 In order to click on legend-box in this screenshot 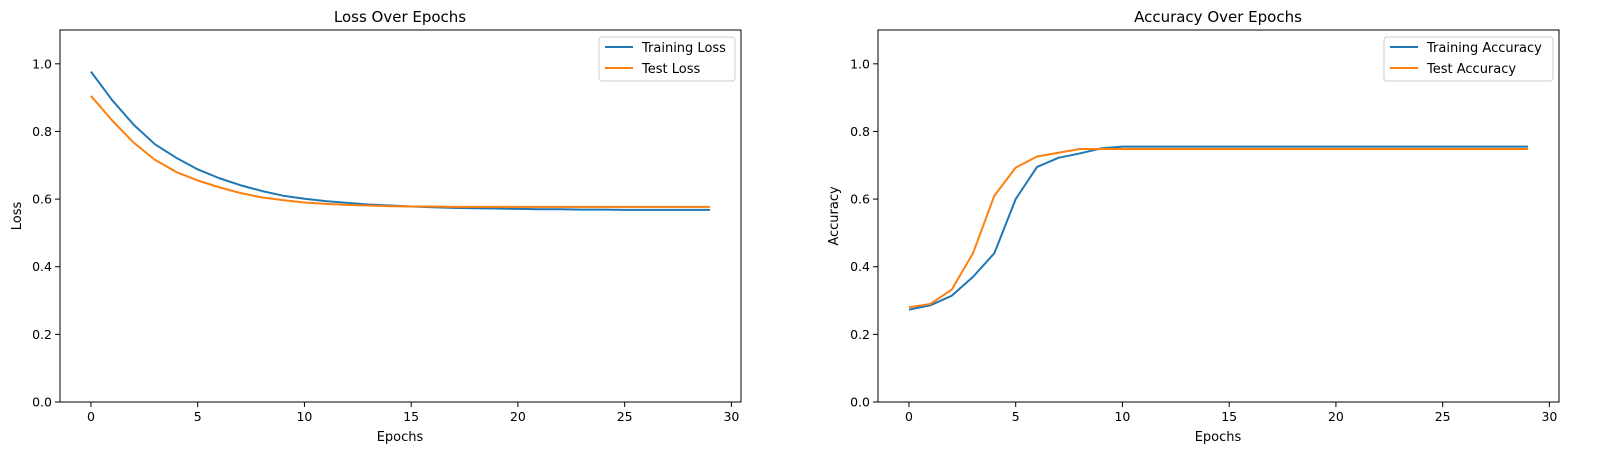, I will do `click(1468, 59)`.